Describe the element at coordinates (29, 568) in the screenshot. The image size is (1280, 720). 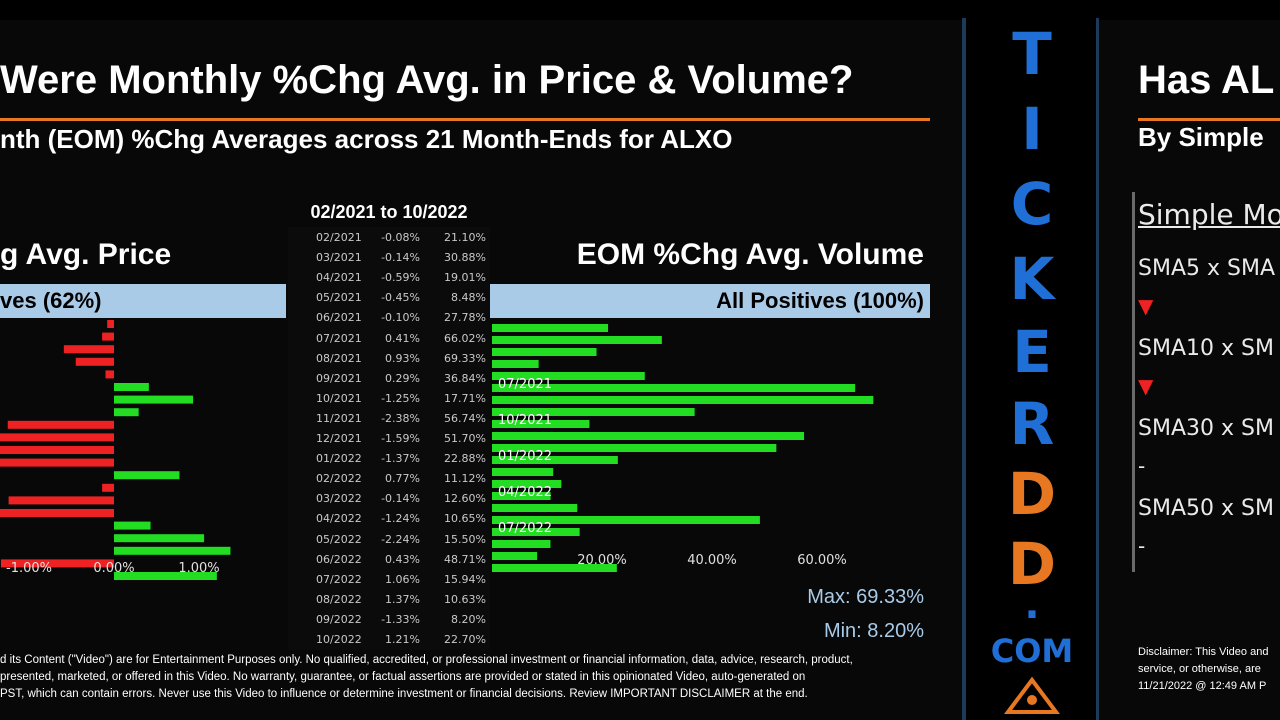
I see `price-tick-label: -1.00%` at that location.